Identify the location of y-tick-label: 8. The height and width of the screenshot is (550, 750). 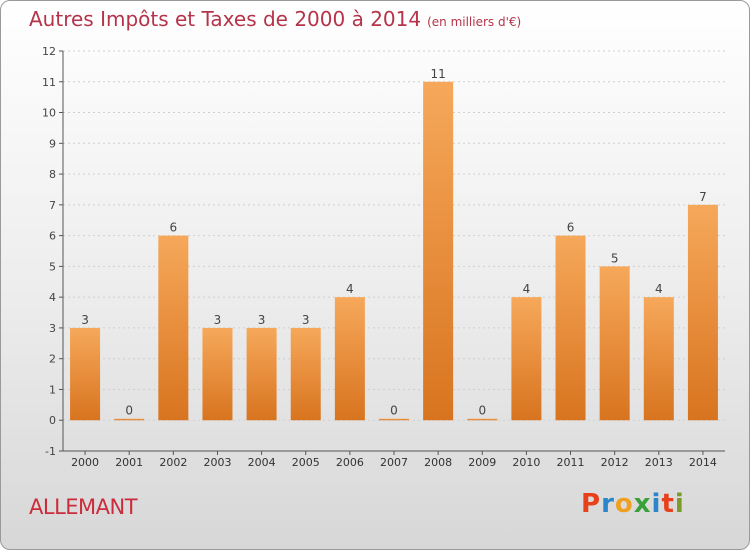
(52, 174).